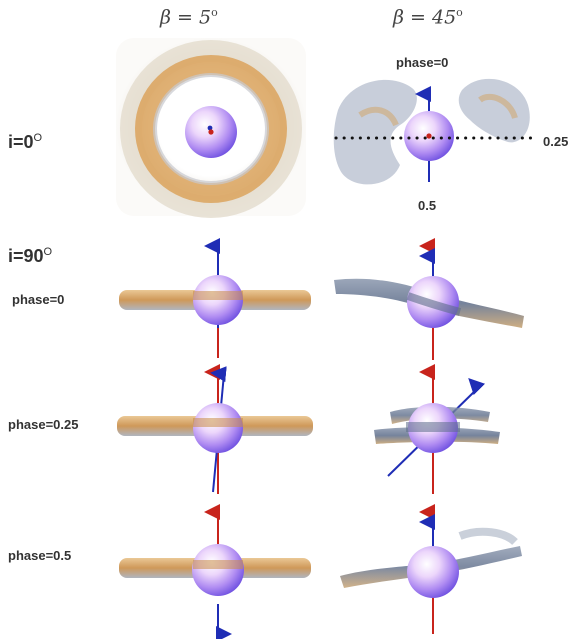 The height and width of the screenshot is (639, 577). I want to click on panel-i90-beta45-phase0, so click(429, 299).